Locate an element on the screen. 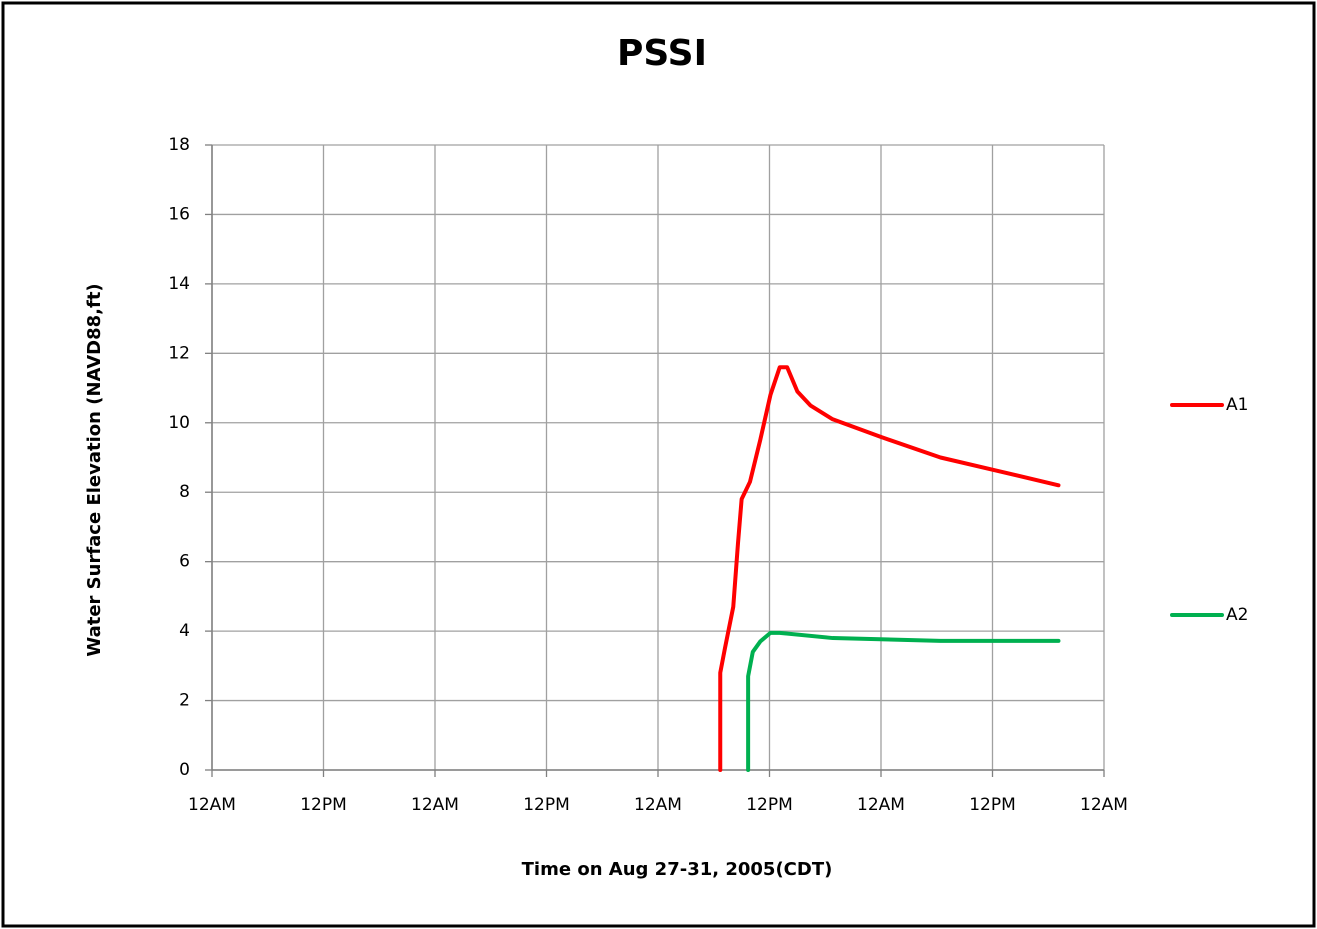 Image resolution: width=1317 pixels, height=929 pixels. legend-label: A2 is located at coordinates (1237, 615).